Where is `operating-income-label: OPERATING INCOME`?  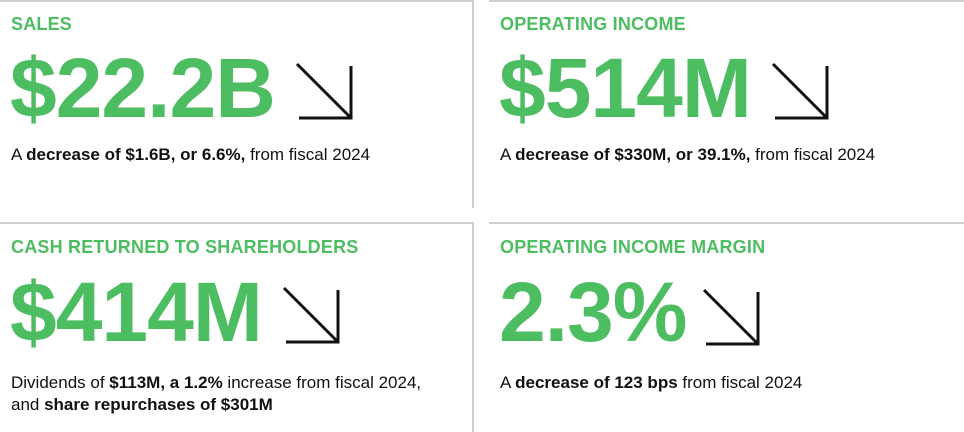
operating-income-label: OPERATING INCOME is located at coordinates (593, 24).